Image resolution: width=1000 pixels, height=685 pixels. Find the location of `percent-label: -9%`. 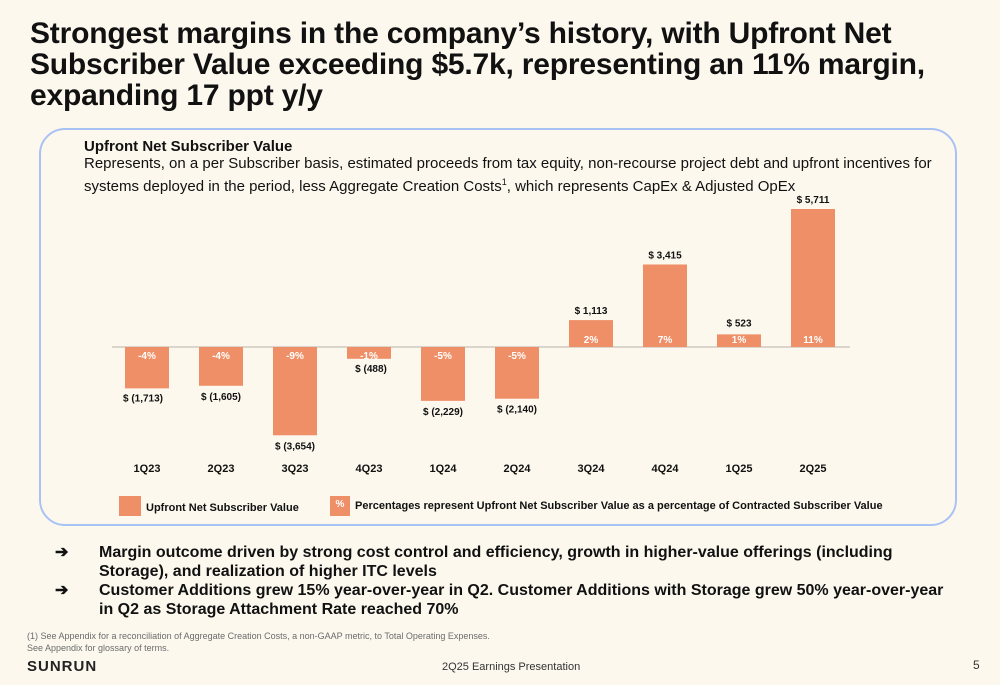

percent-label: -9% is located at coordinates (295, 356).